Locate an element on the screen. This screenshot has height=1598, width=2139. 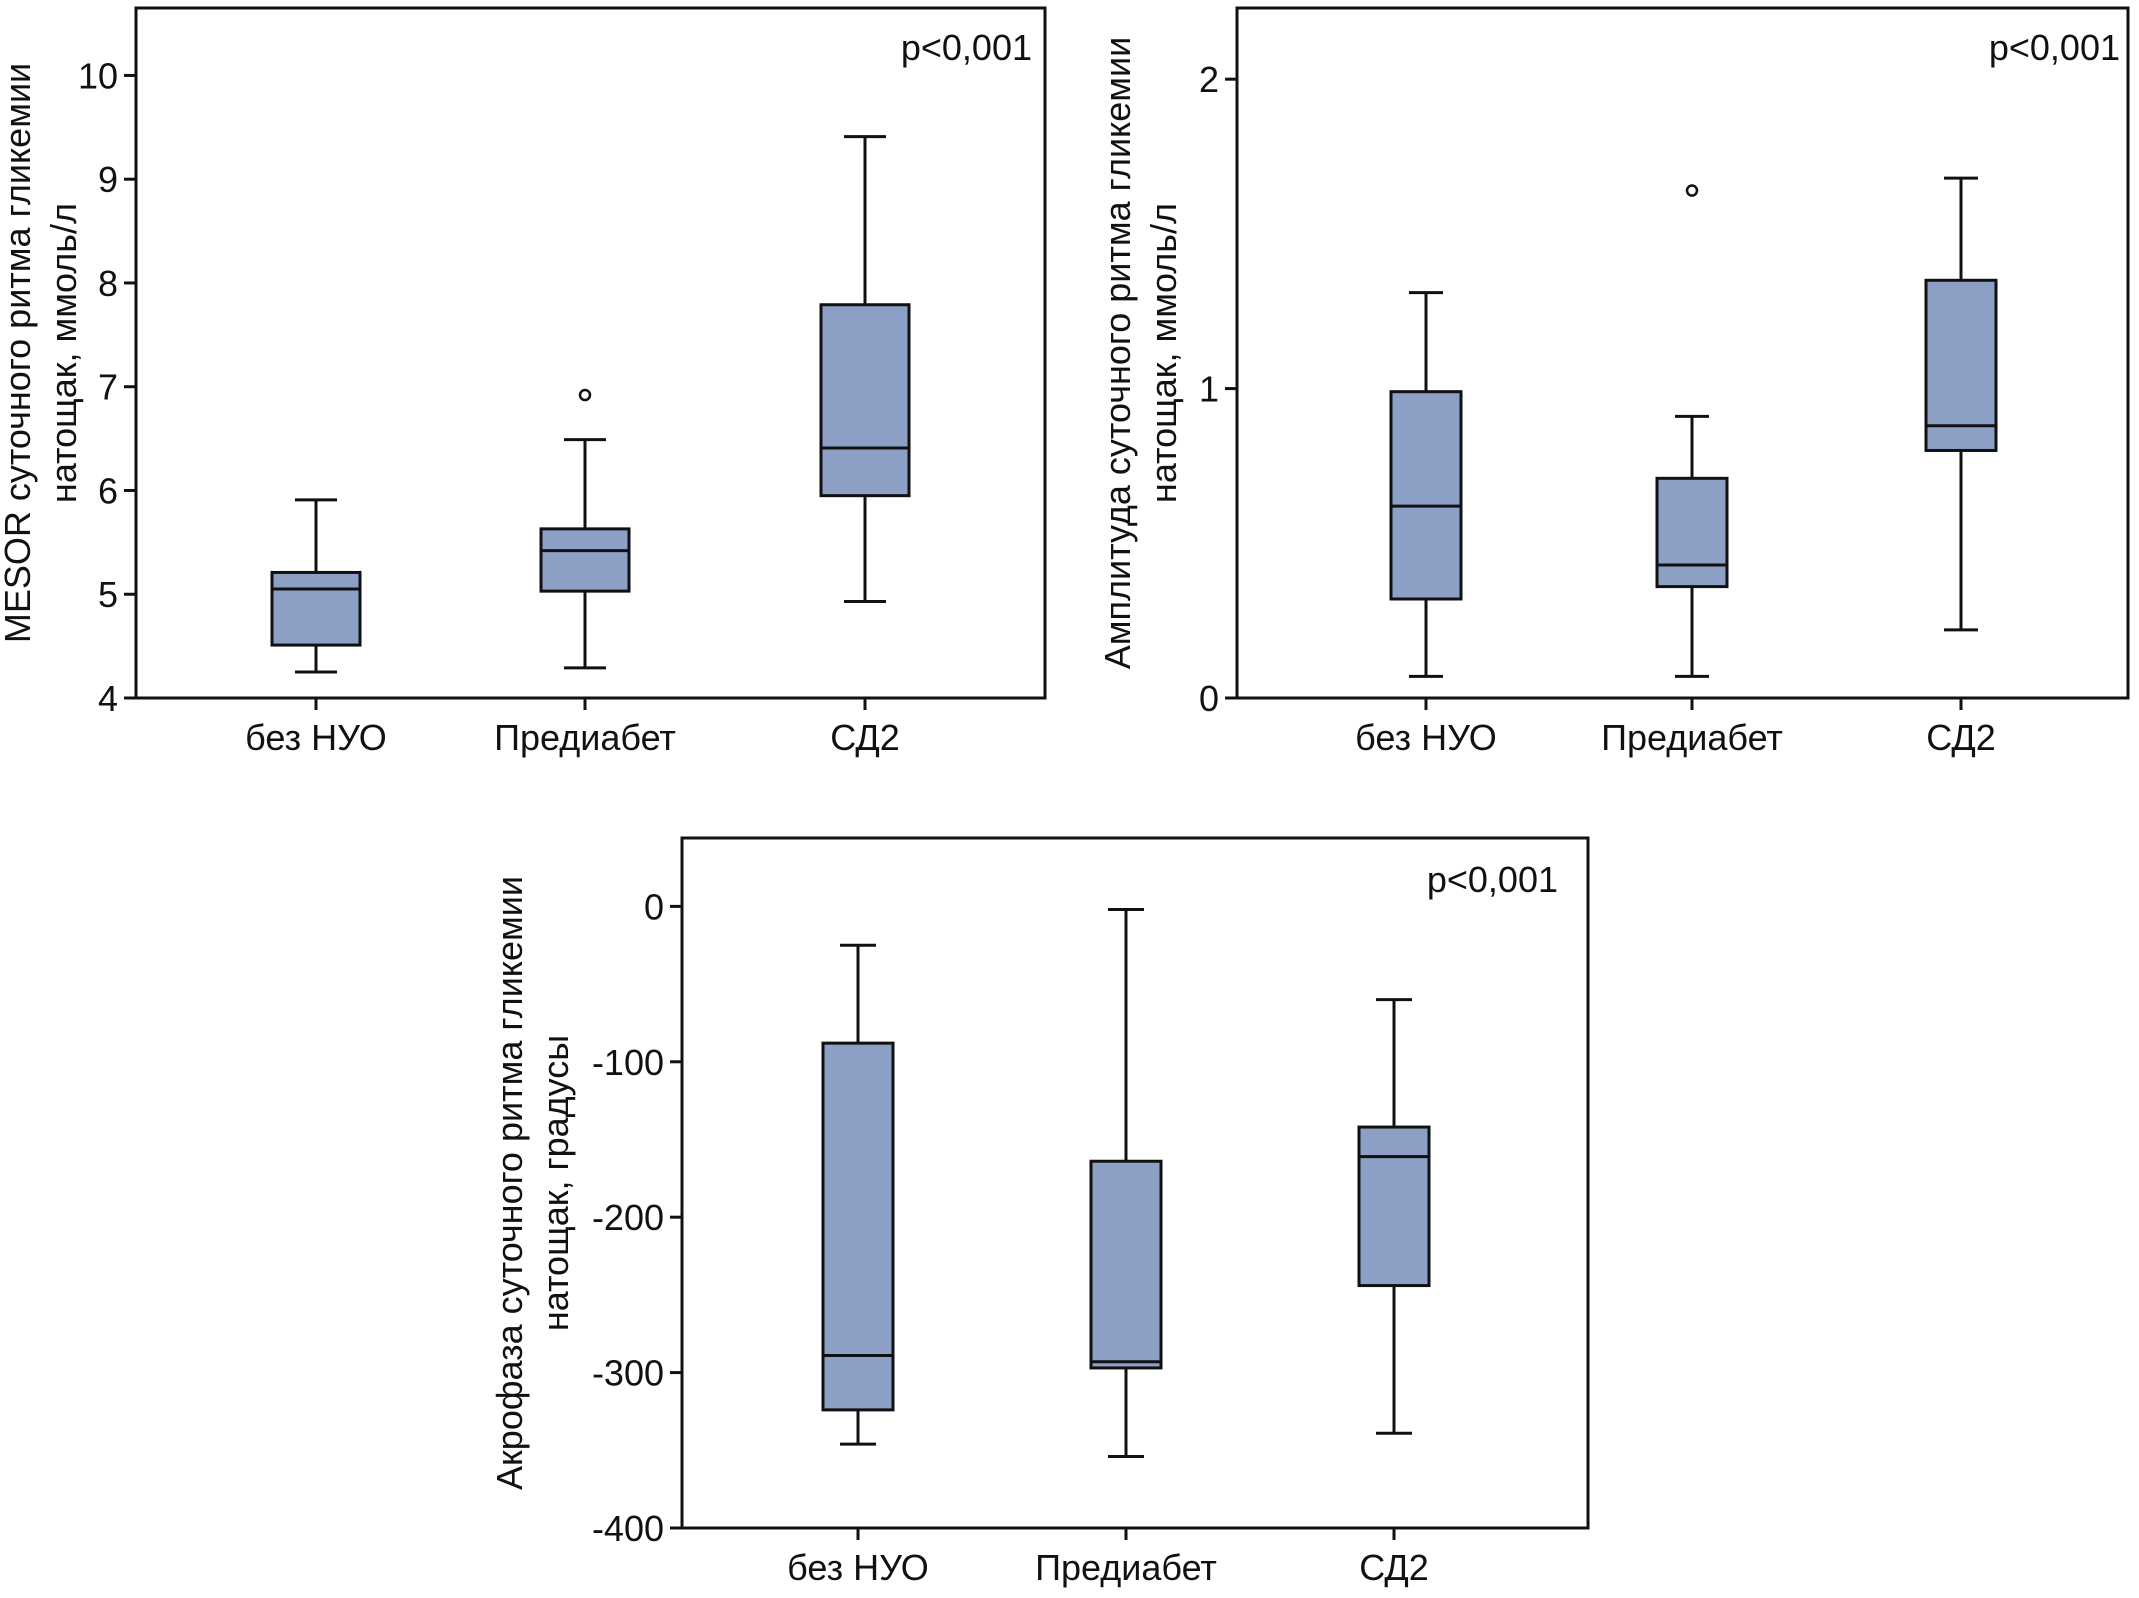
chart1-y-tick-label: 9 is located at coordinates (108, 179).